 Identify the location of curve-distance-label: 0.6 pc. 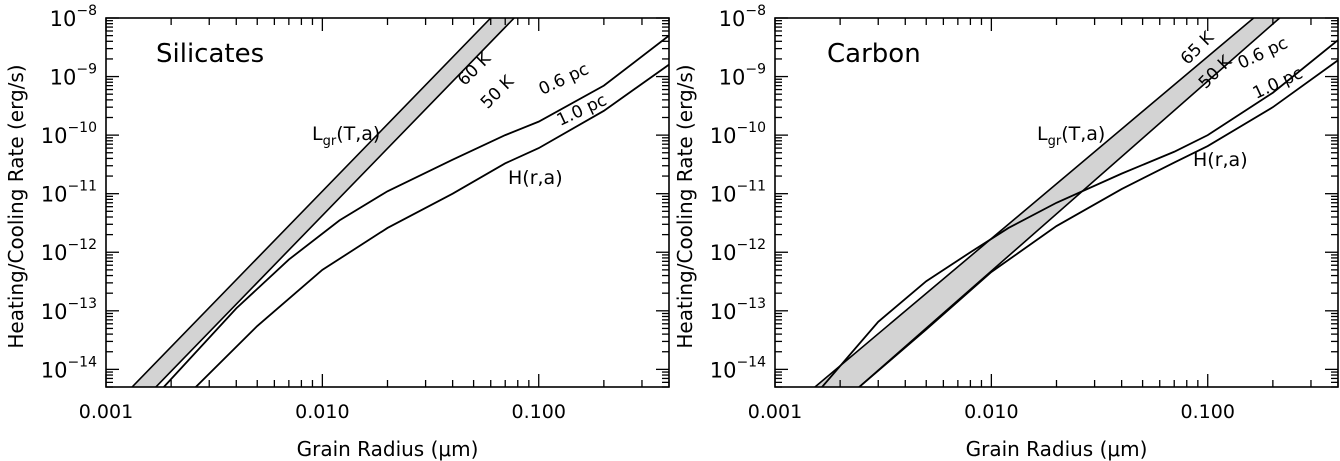
(564, 79).